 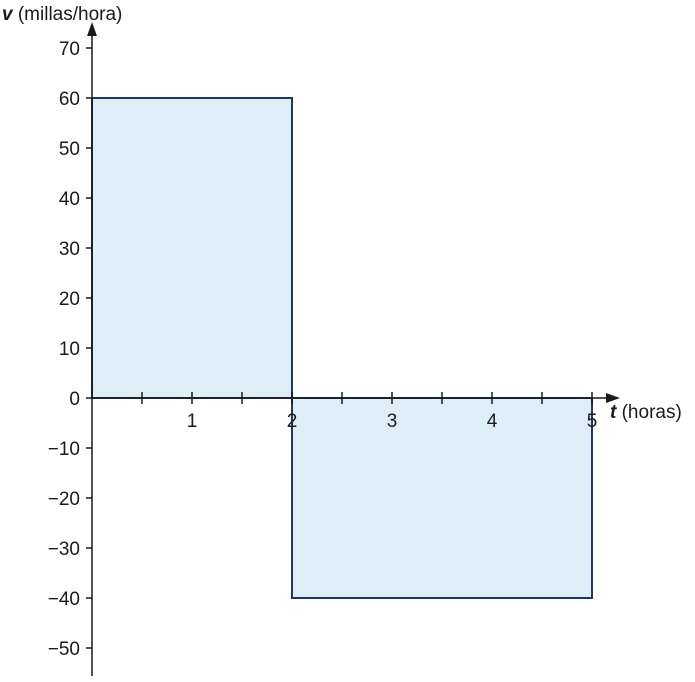 What do you see at coordinates (392, 421) in the screenshot?
I see `x-tick-label-3: 3` at bounding box center [392, 421].